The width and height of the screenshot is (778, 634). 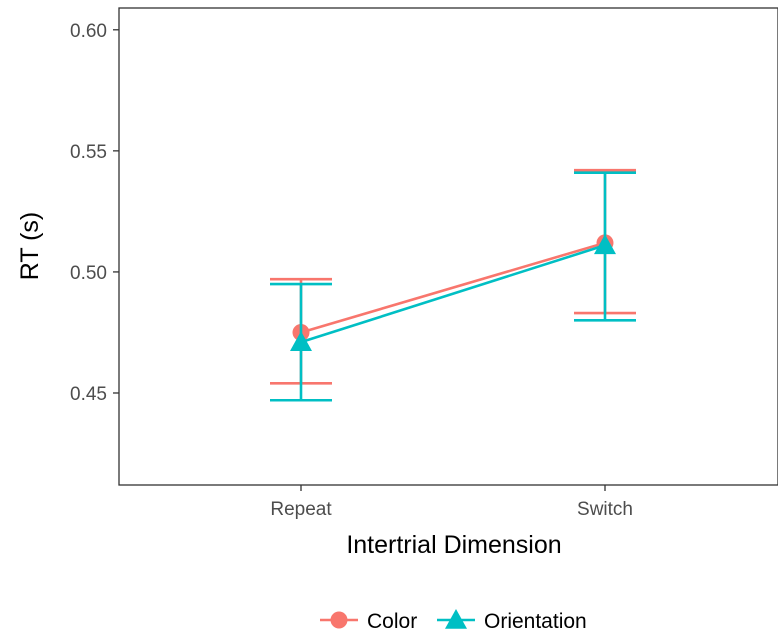 I want to click on legend-item-orientation: Orientation, so click(x=512, y=621).